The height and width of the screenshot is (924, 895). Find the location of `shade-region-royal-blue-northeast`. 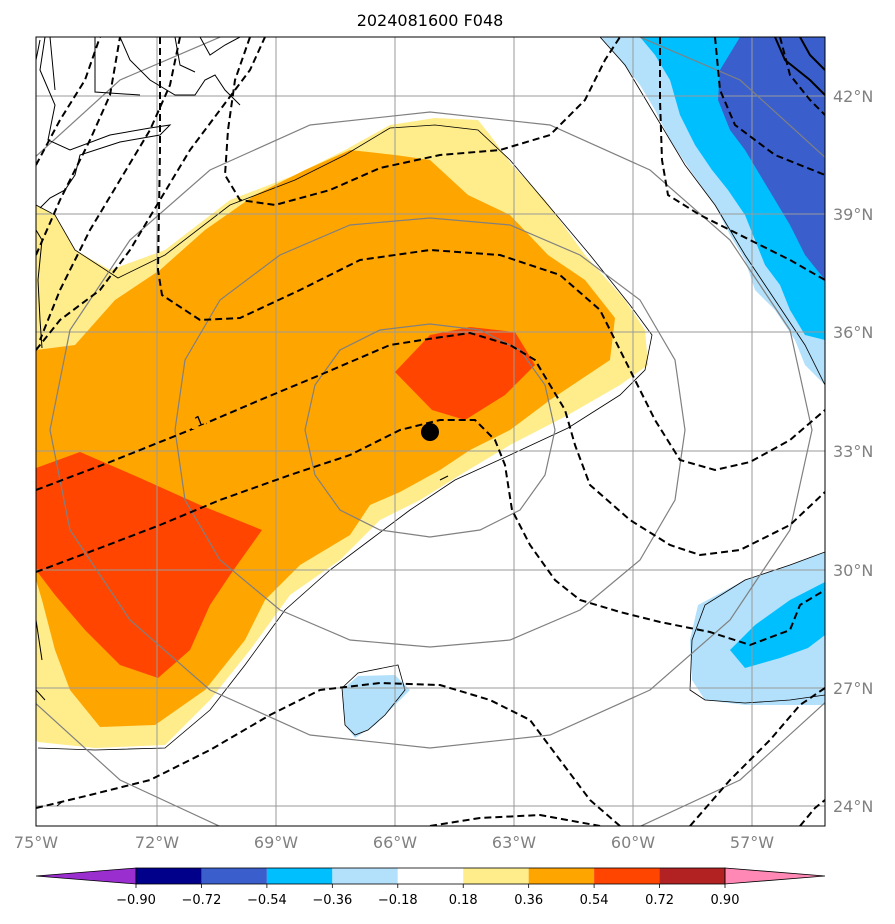

shade-region-royal-blue-northeast is located at coordinates (771, 158).